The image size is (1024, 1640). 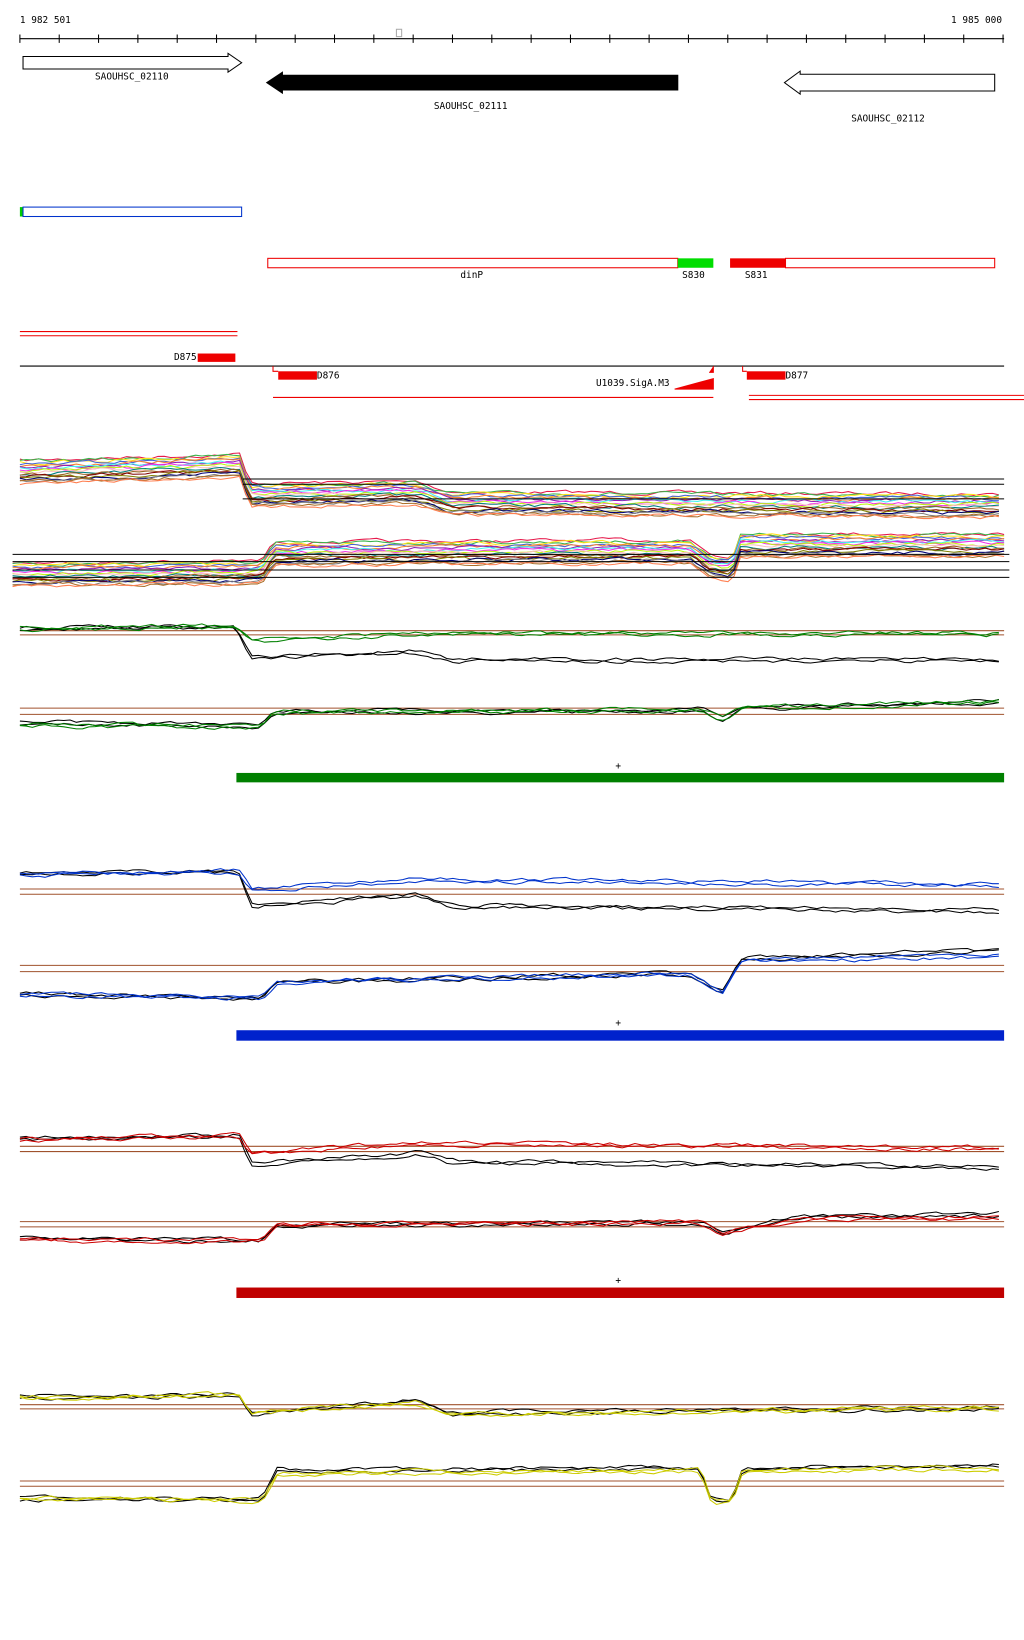 What do you see at coordinates (132, 76) in the screenshot?
I see `gene-label: SAOUHSC_02110` at bounding box center [132, 76].